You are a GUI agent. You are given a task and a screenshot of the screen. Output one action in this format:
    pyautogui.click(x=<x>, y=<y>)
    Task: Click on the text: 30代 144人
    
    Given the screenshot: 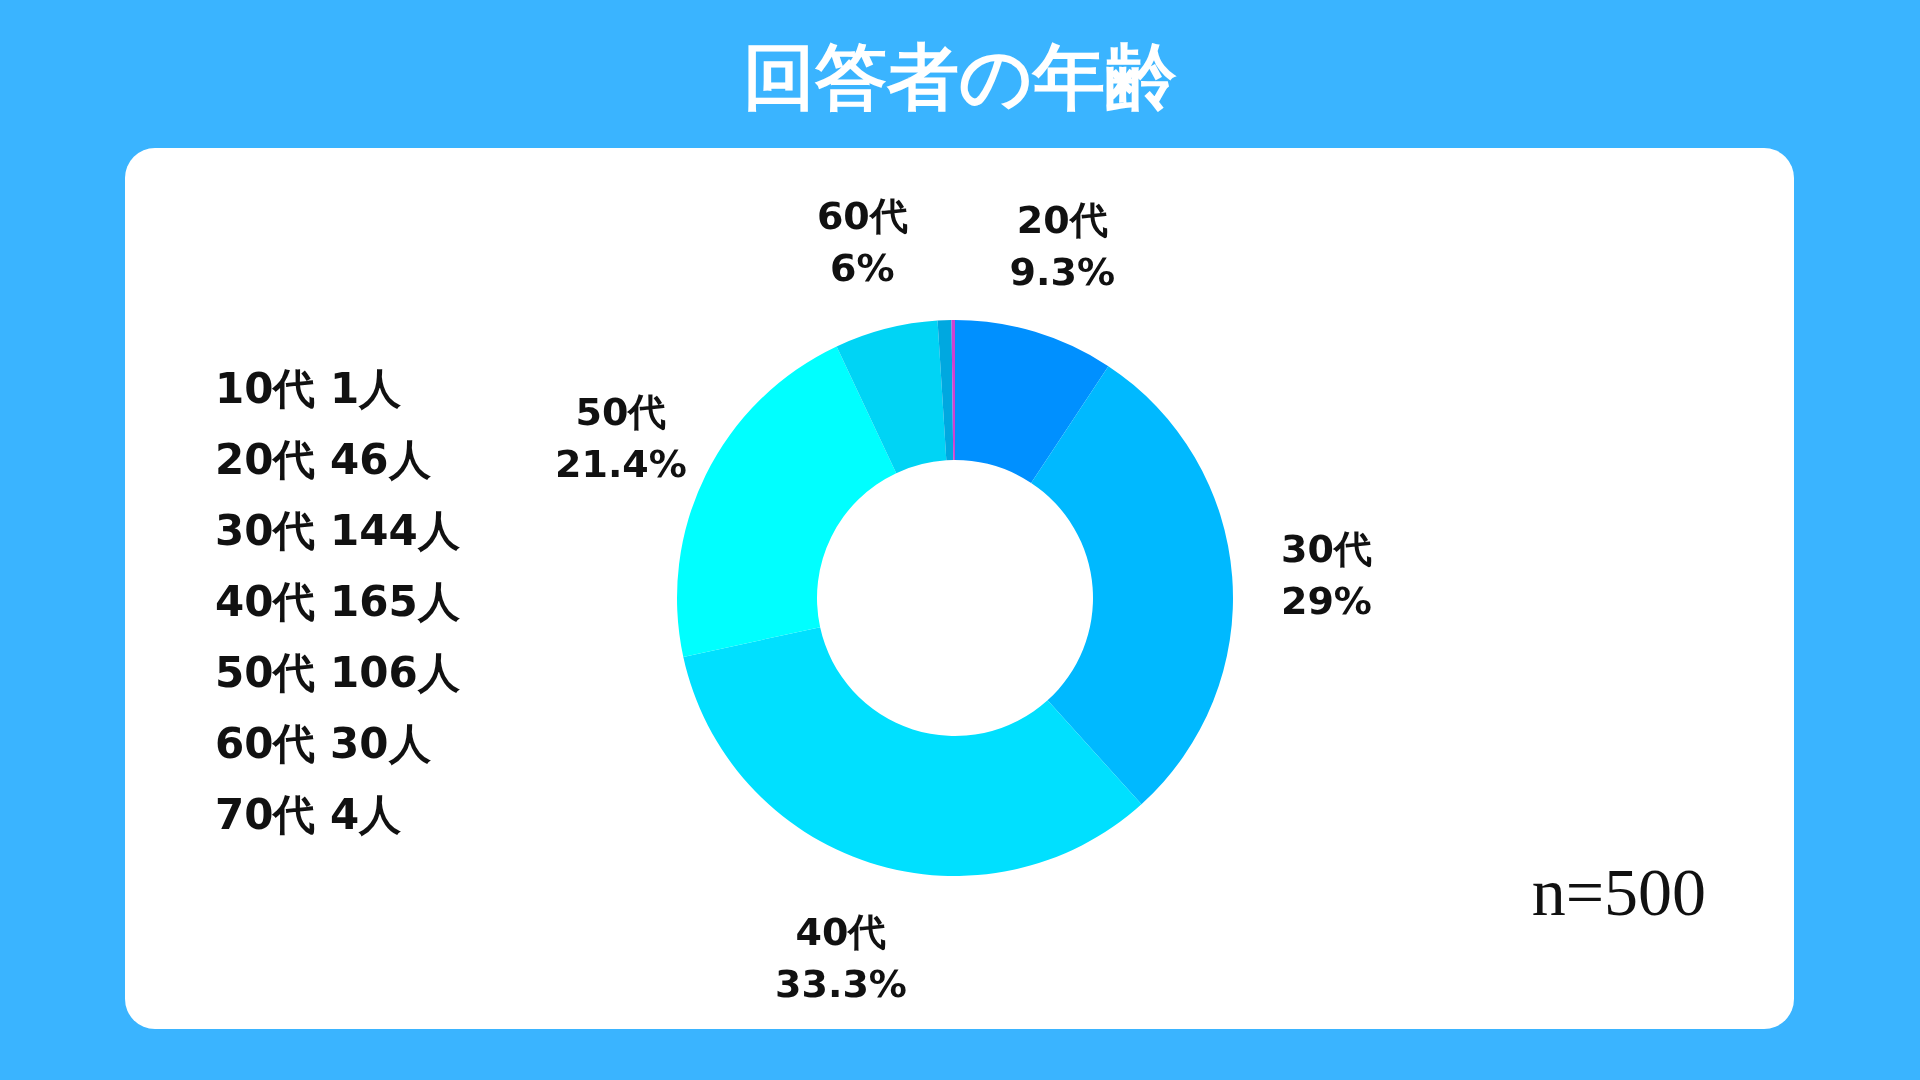 What is the action you would take?
    pyautogui.click(x=337, y=531)
    